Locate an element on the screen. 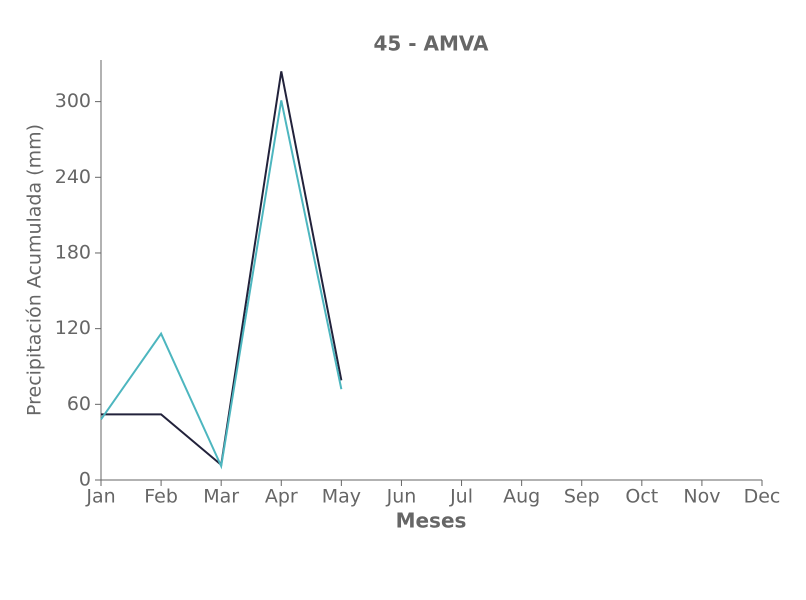 This screenshot has width=806, height=600. x-tick-label: Jan is located at coordinates (100, 497).